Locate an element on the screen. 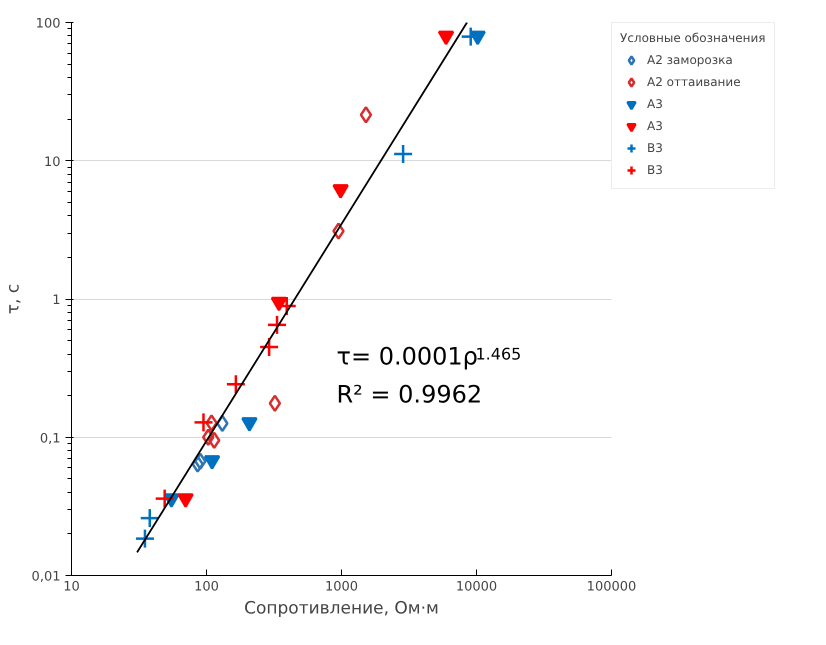  legend-label: А2 заморозка is located at coordinates (690, 60).